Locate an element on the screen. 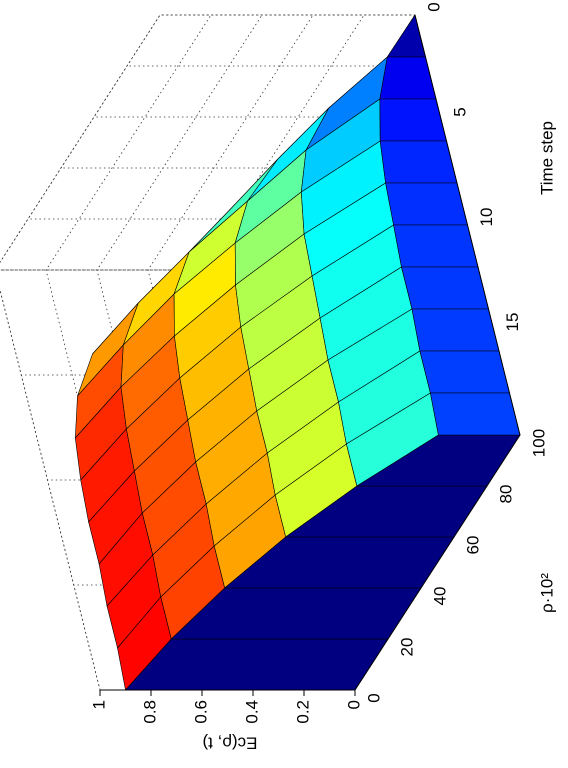 Image resolution: width=568 pixels, height=768 pixels. y-tick-label: 5 is located at coordinates (460, 111).